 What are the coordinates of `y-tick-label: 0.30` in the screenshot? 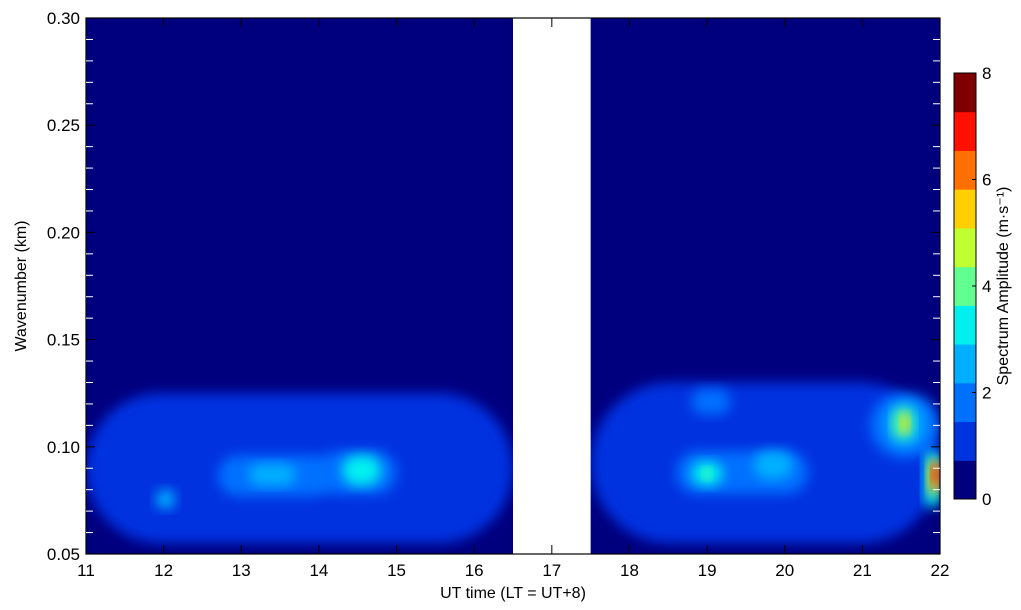 It's located at (63, 18).